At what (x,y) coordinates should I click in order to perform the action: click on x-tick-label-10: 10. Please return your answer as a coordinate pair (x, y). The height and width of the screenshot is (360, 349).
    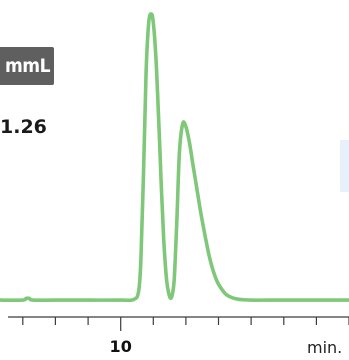
    Looking at the image, I should click on (121, 346).